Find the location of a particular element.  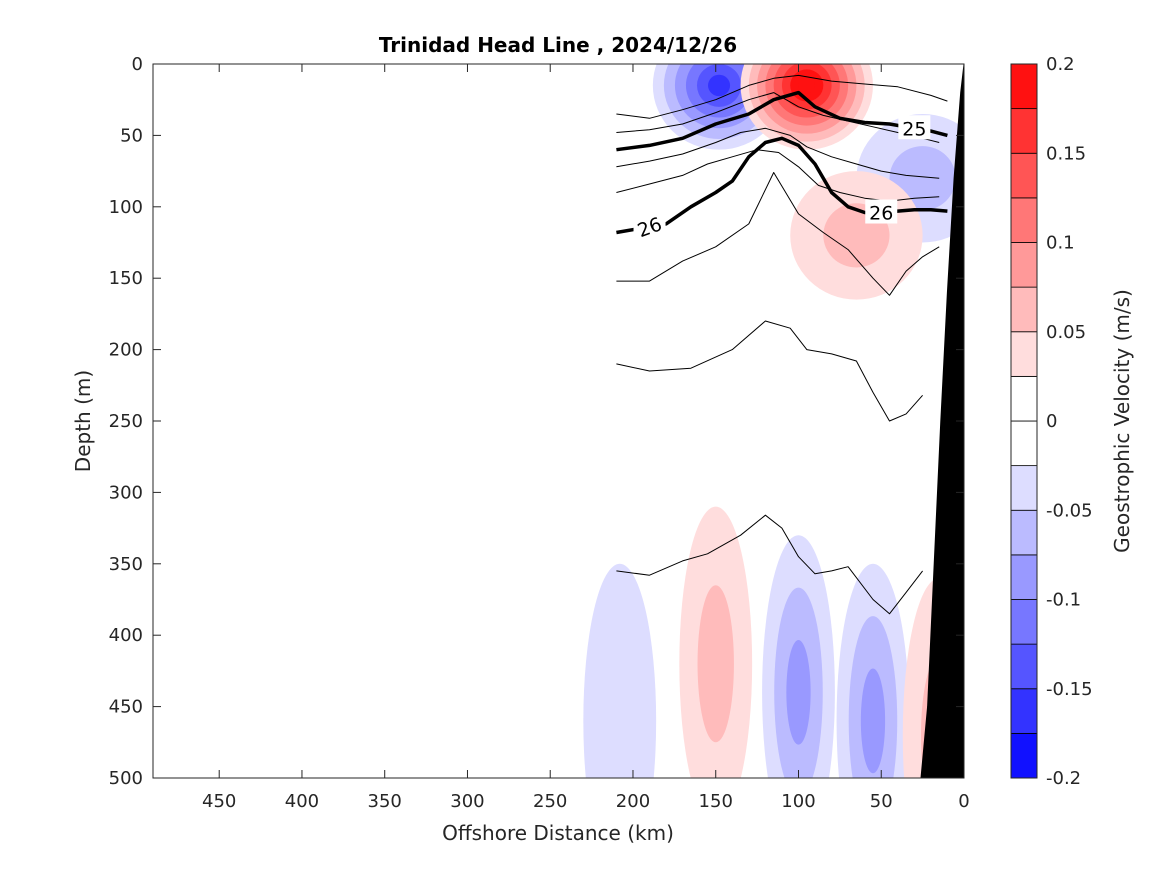

colorbar-tick-label: 0.05 is located at coordinates (1066, 332).